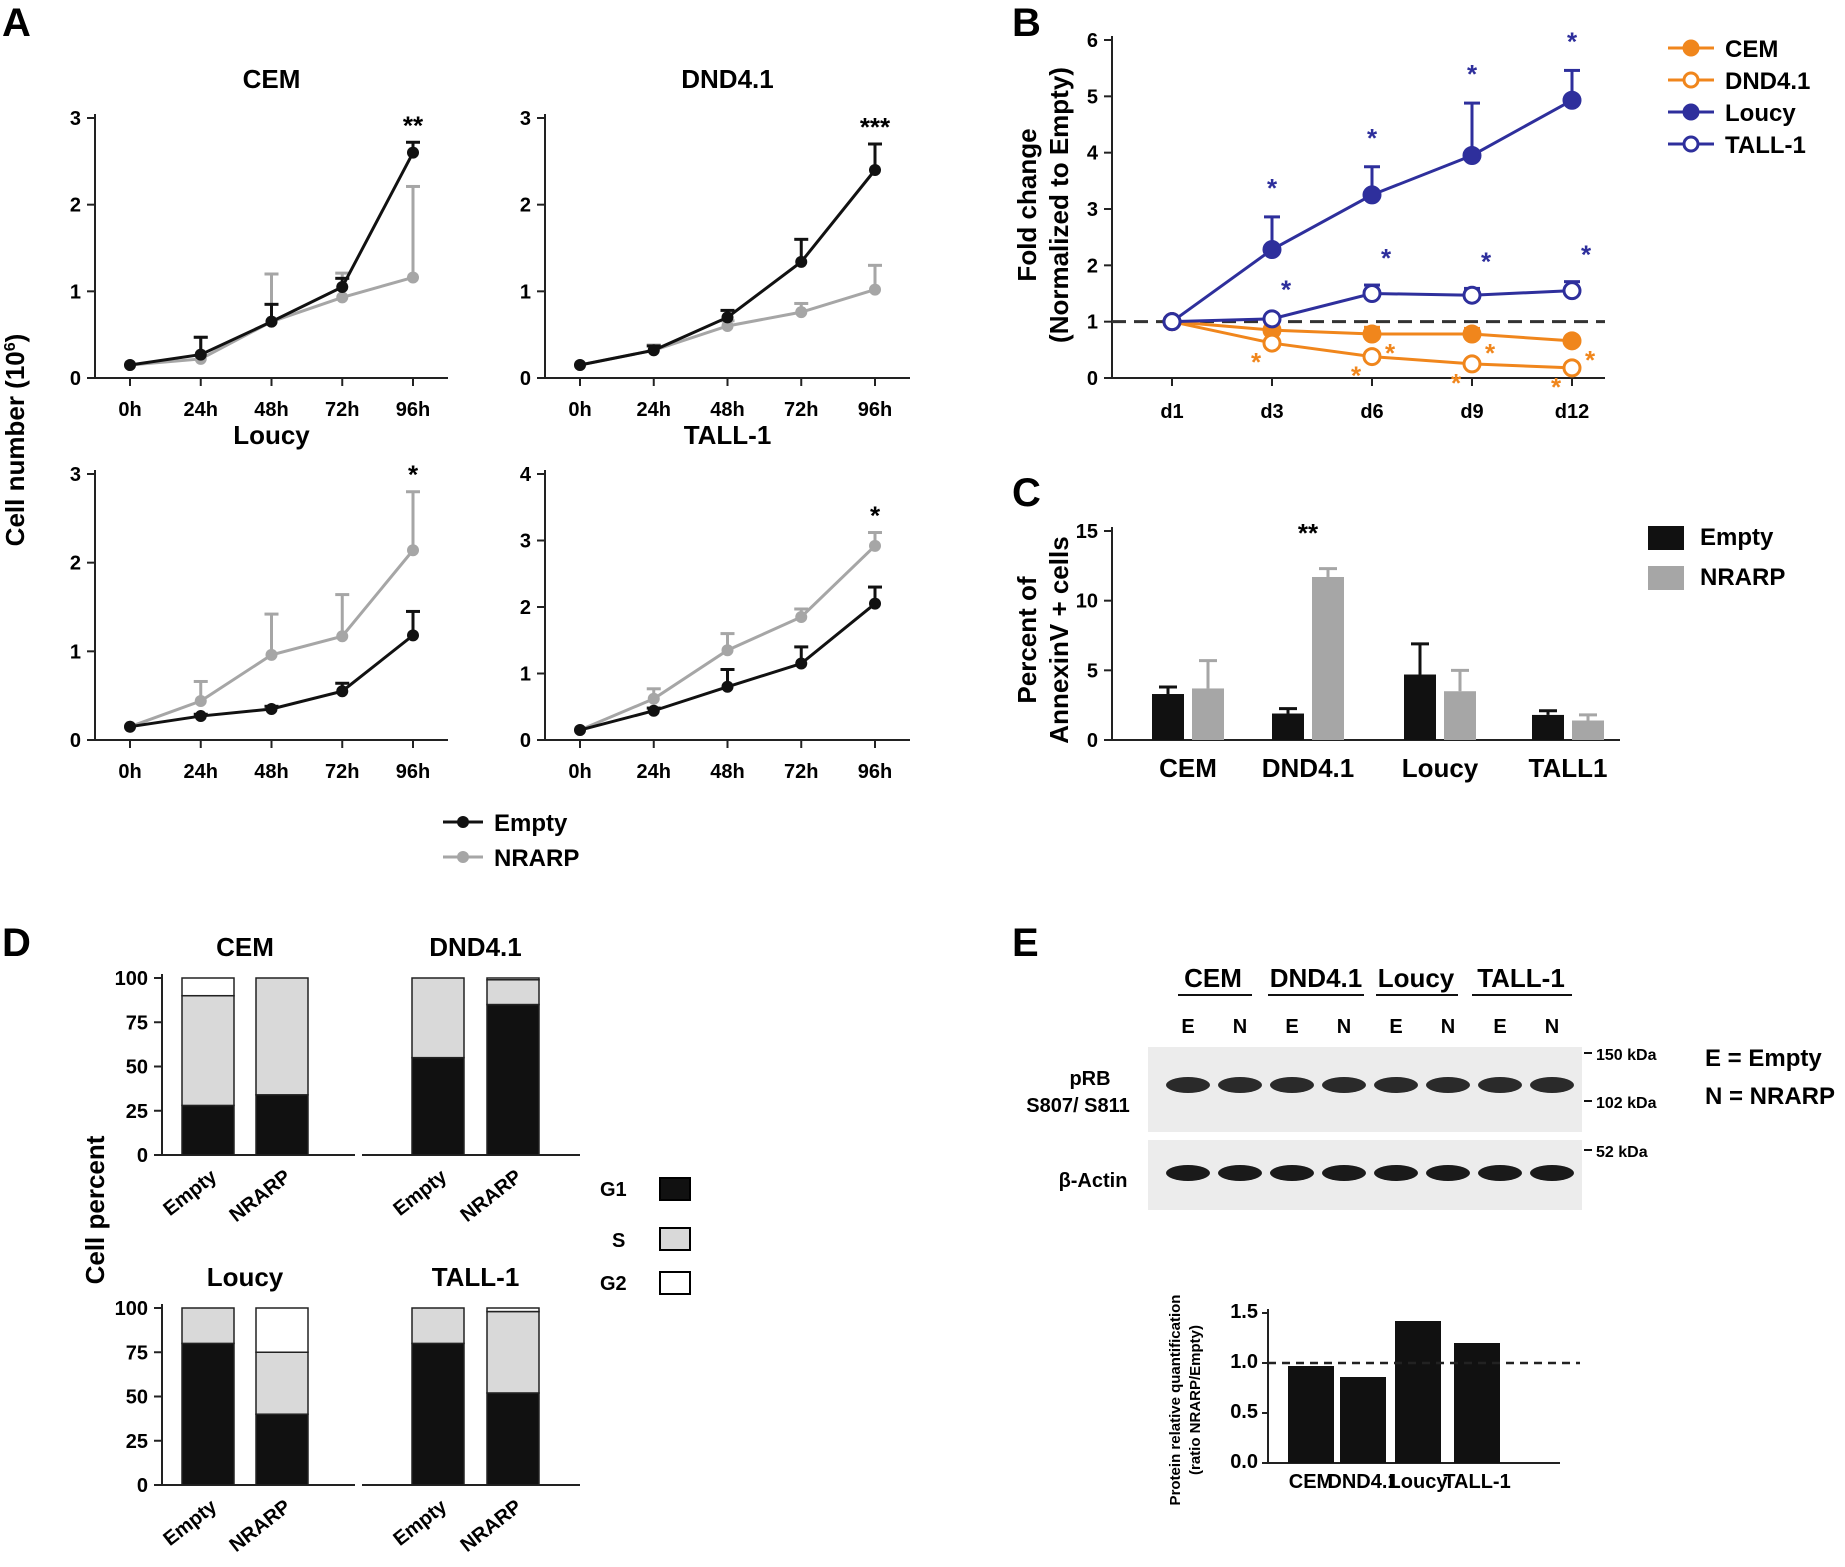  What do you see at coordinates (1626, 1055) in the screenshot?
I see `marker-150: 150 kDa` at bounding box center [1626, 1055].